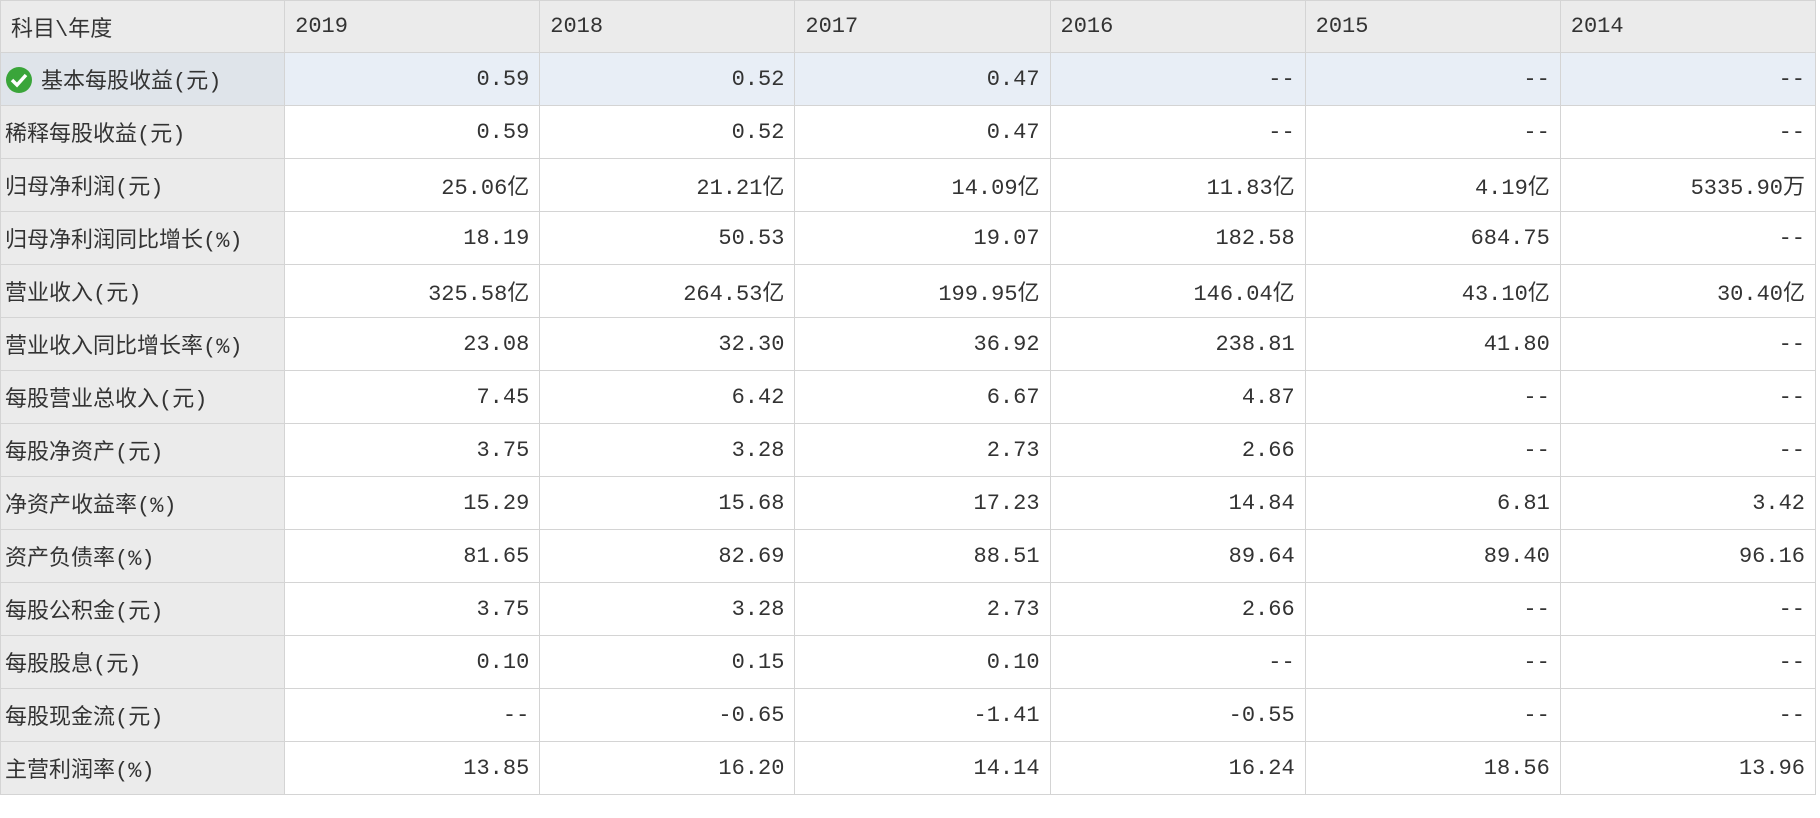 The width and height of the screenshot is (1820, 818). Describe the element at coordinates (1177, 503) in the screenshot. I see `value-cell: 14.84` at that location.